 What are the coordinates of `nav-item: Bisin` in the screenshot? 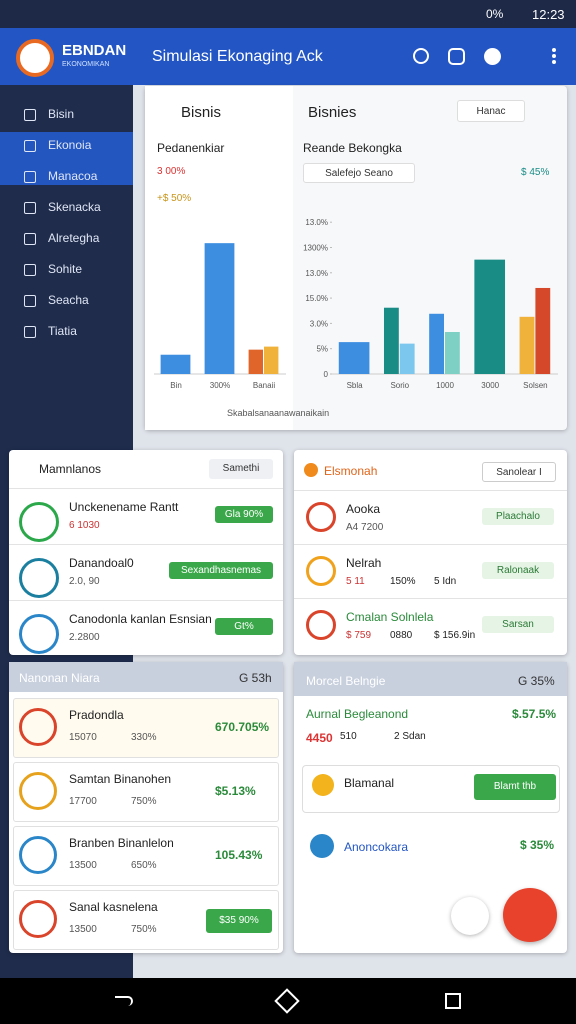 It's located at (61, 114).